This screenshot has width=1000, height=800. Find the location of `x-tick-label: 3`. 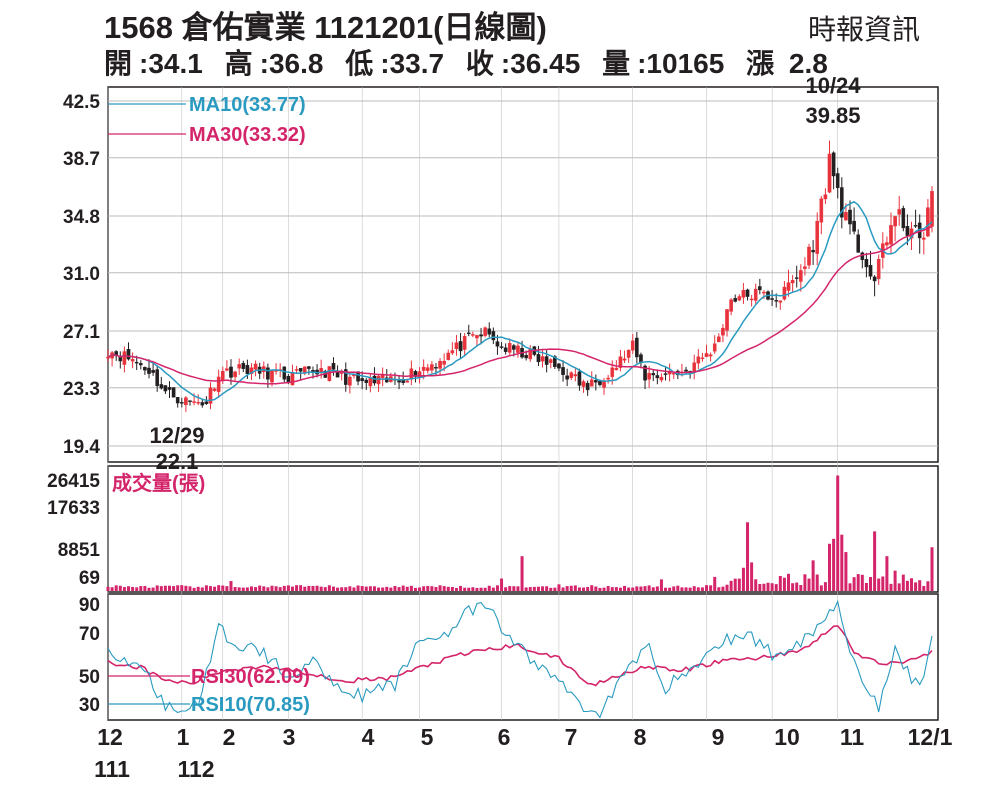

x-tick-label: 3 is located at coordinates (289, 737).